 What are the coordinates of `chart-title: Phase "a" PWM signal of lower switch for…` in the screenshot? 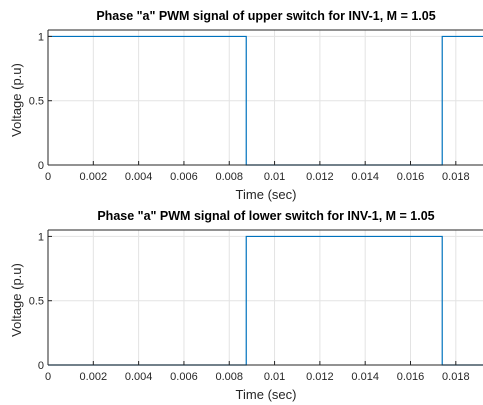 It's located at (265, 216).